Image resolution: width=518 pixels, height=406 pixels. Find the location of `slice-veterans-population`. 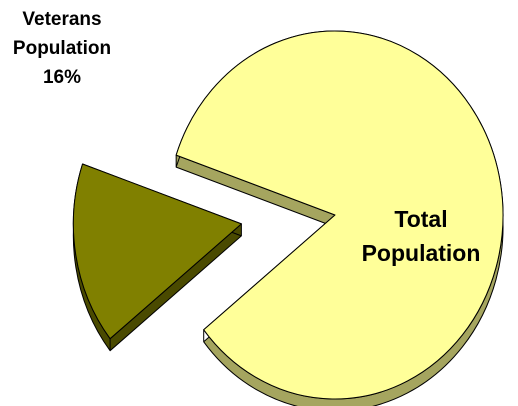

slice-veterans-population is located at coordinates (157, 251).